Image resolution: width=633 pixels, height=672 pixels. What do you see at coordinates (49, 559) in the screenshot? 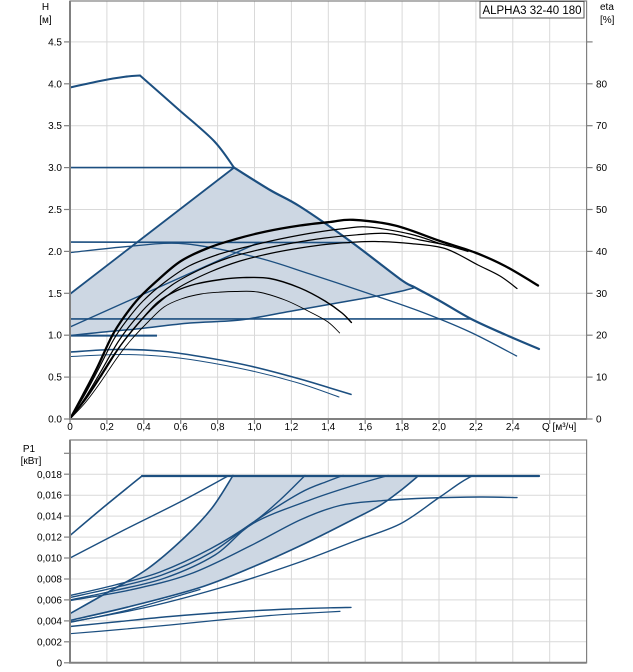
I see `svg-text: 0,010` at bounding box center [49, 559].